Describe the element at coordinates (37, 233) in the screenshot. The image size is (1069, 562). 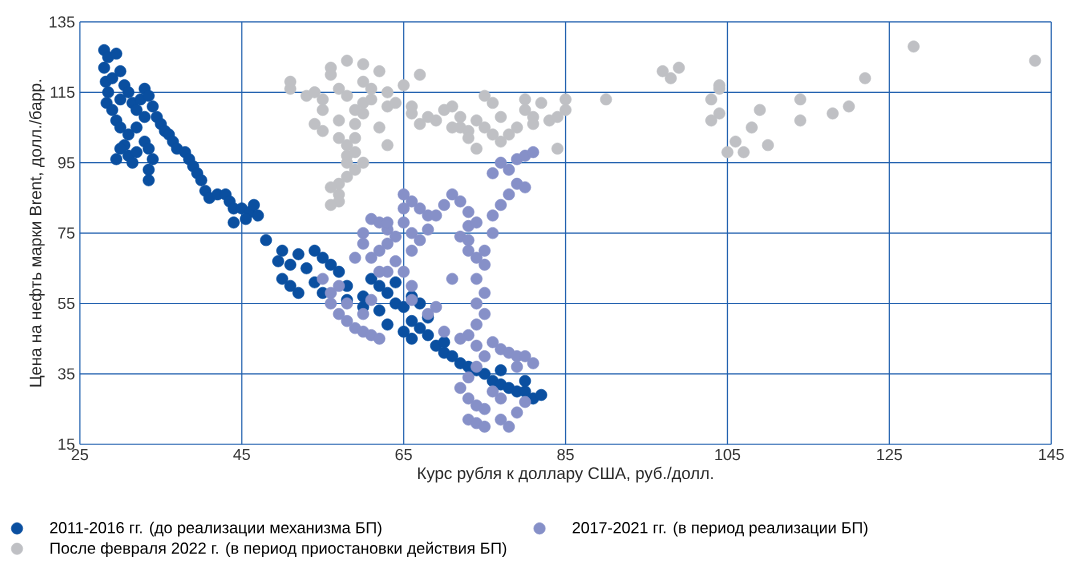
I see `y-axis-title: Цена на нефть марки Brent, долл./барр.` at that location.